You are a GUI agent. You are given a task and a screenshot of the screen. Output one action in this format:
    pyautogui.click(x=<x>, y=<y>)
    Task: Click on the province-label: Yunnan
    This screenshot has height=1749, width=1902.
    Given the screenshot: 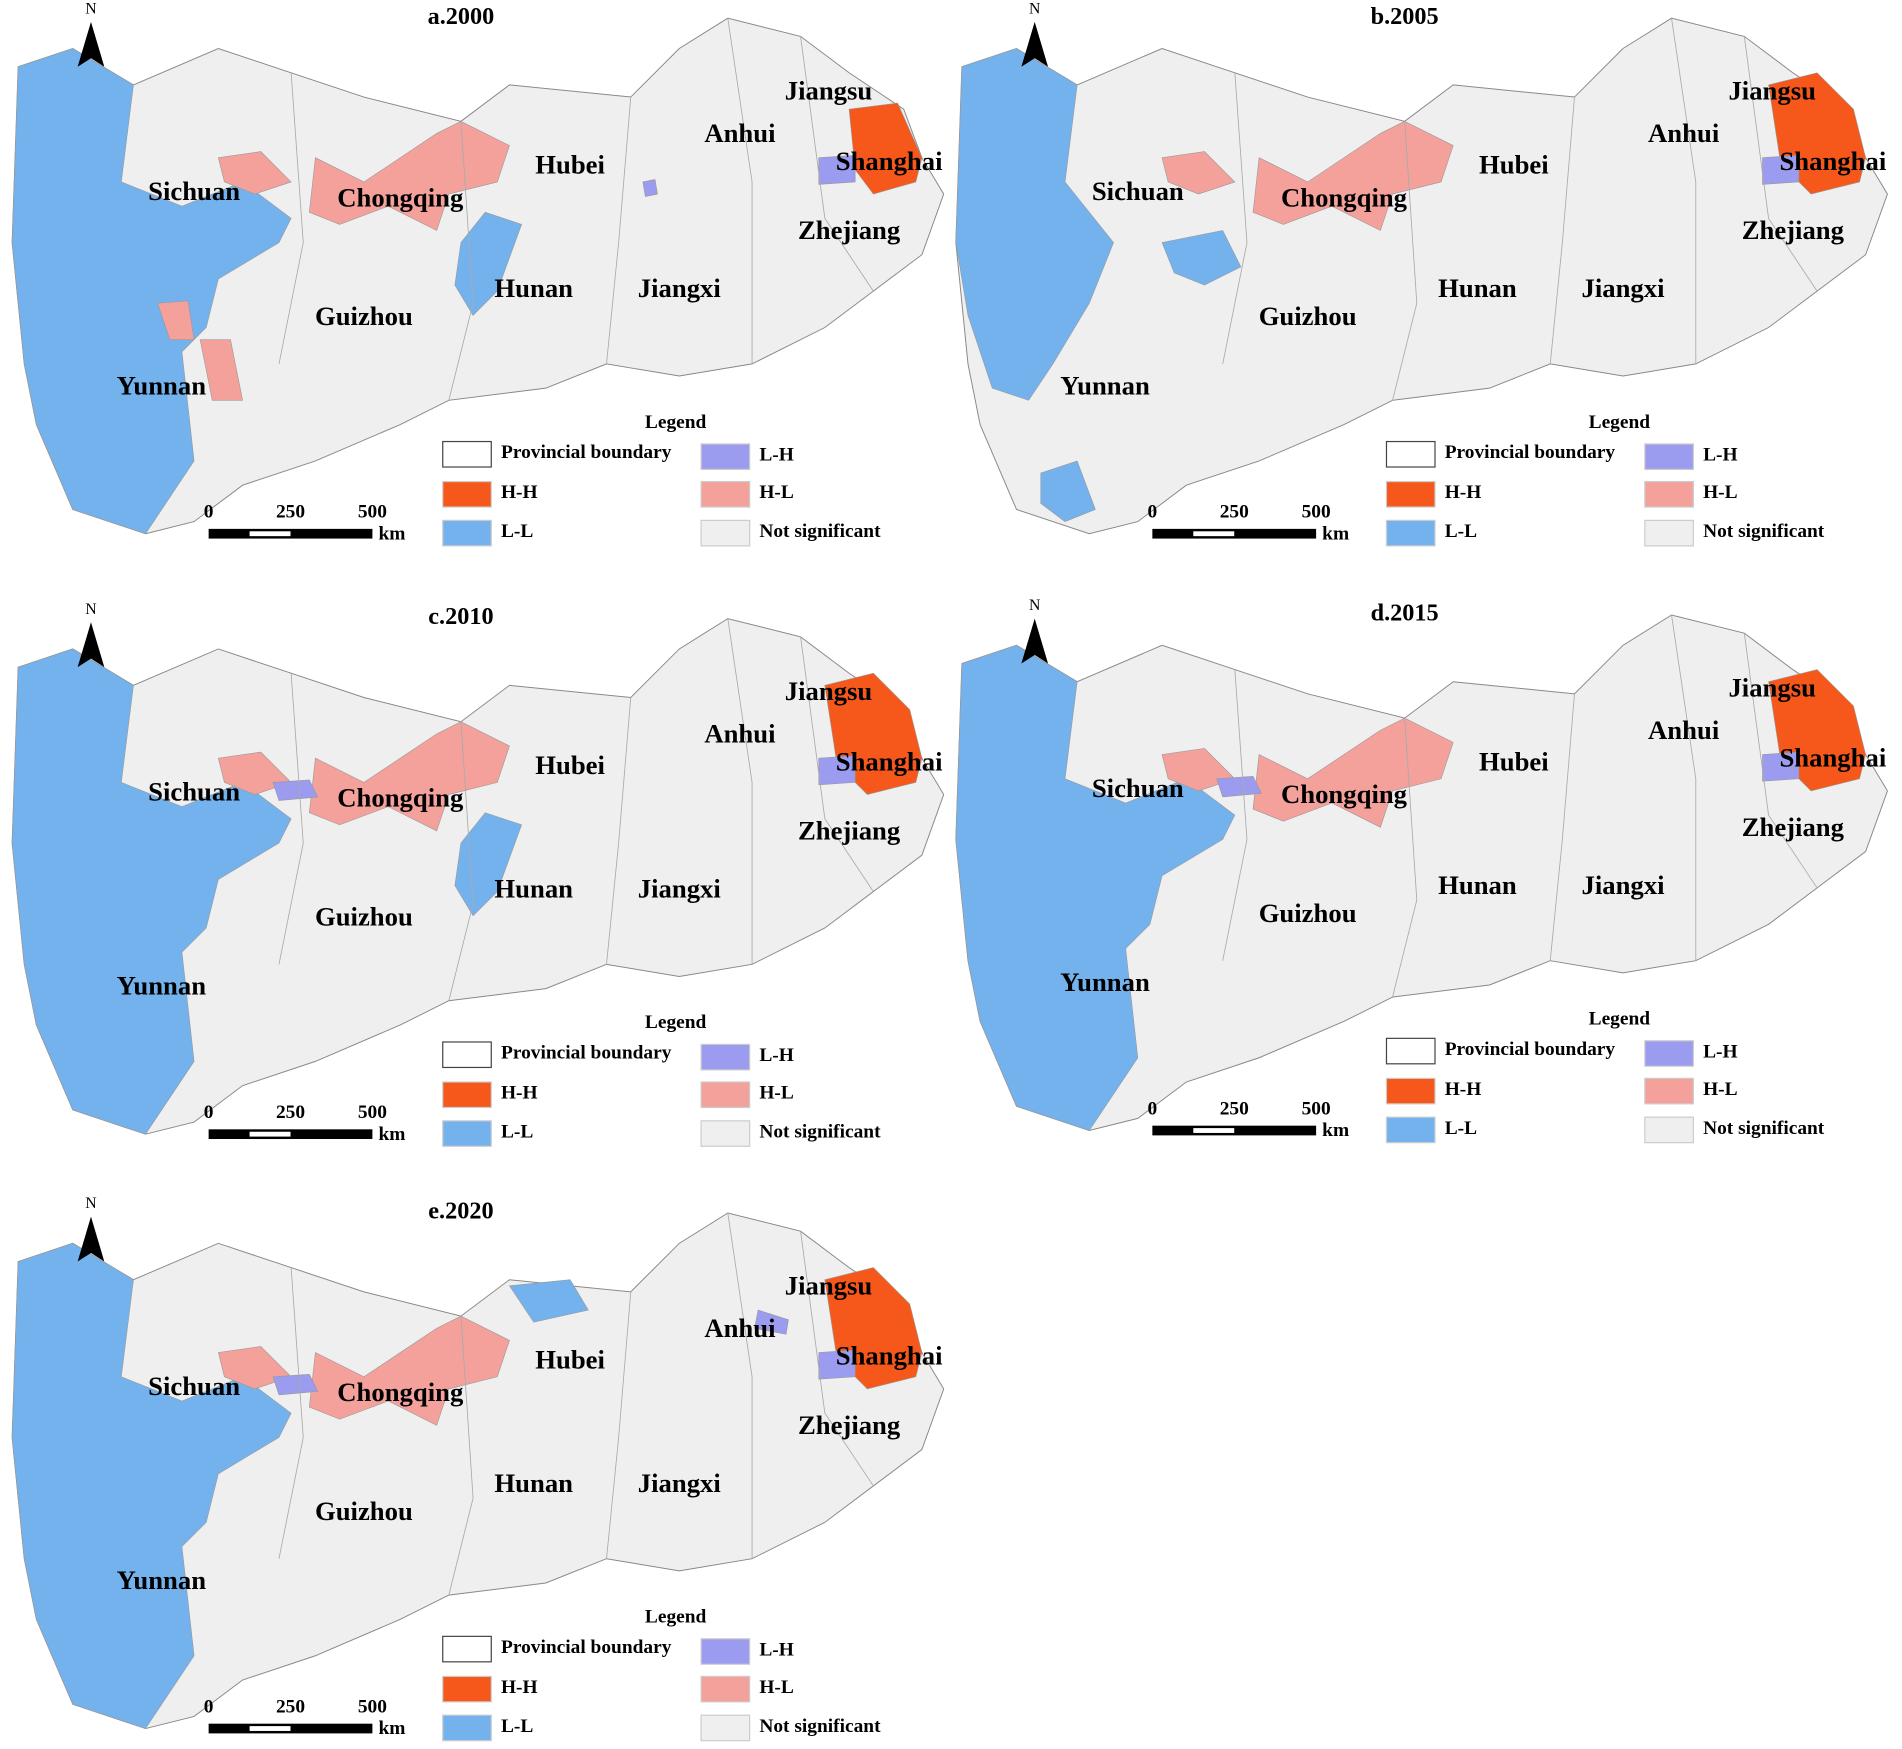 What is the action you would take?
    pyautogui.click(x=1105, y=982)
    